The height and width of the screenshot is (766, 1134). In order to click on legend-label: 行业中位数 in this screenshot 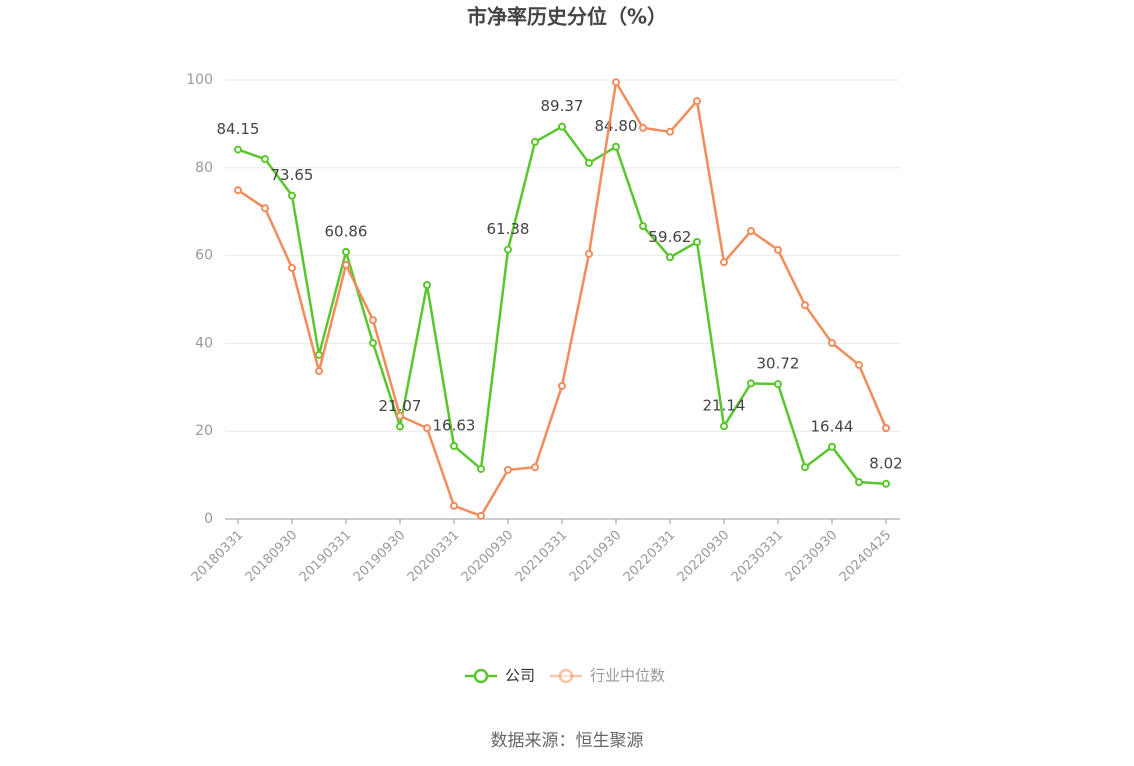, I will do `click(627, 676)`.